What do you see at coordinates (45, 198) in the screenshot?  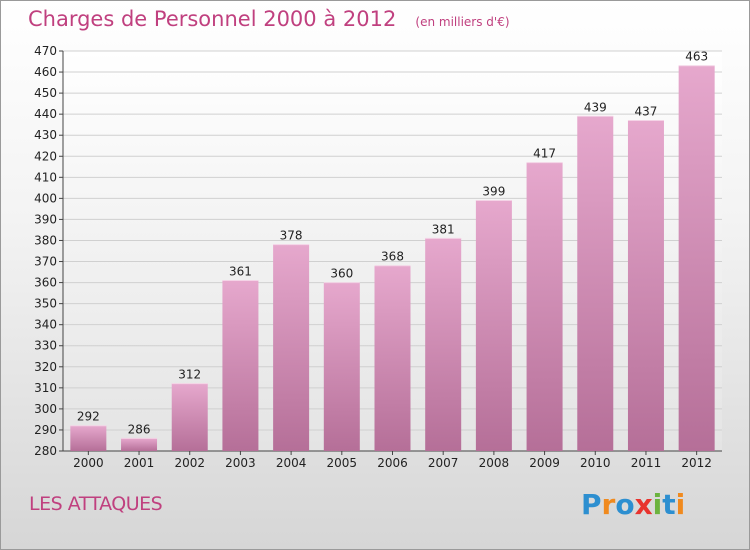 I see `y-tick-label: 400` at bounding box center [45, 198].